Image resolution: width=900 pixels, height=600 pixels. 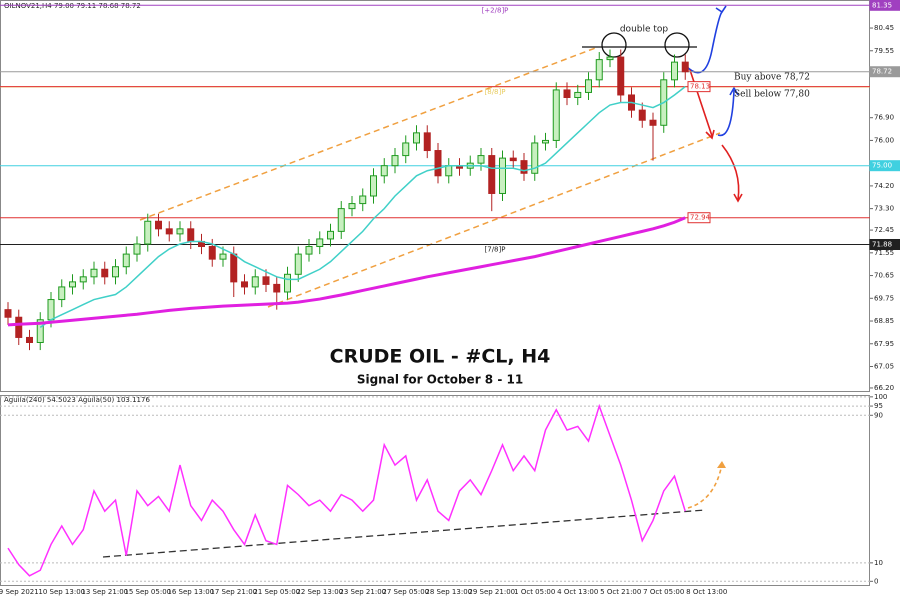 I want to click on x-tick-label: 28 Sep 13:00, so click(x=448, y=592).